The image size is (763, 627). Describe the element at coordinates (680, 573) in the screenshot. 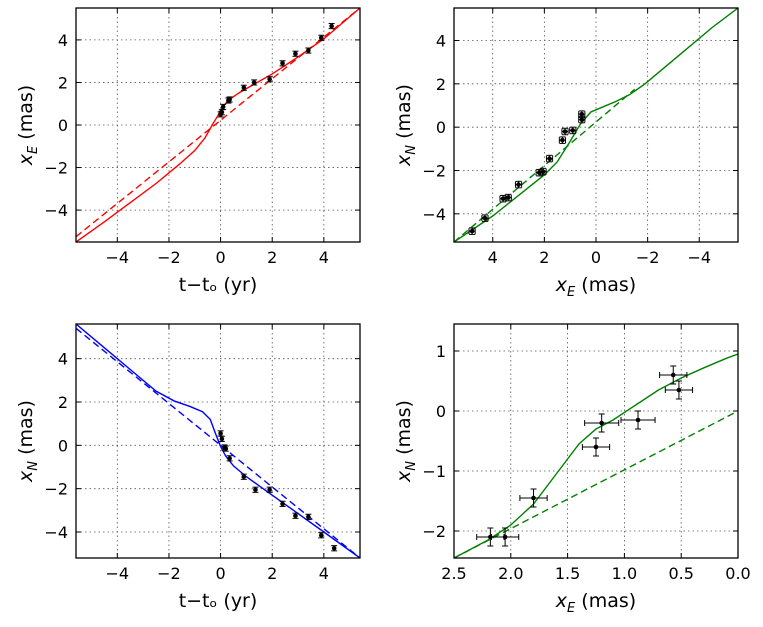

I see `x-tick-label: 0.5` at that location.